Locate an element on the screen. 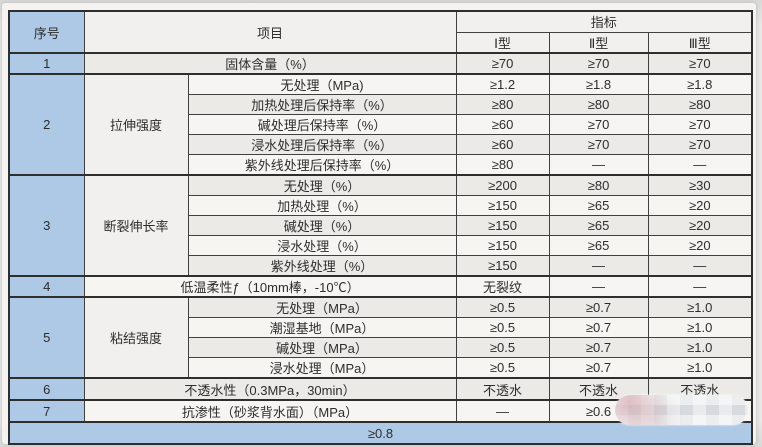 The height and width of the screenshot is (447, 762). item-cell: 浸水处理（%） is located at coordinates (322, 245).